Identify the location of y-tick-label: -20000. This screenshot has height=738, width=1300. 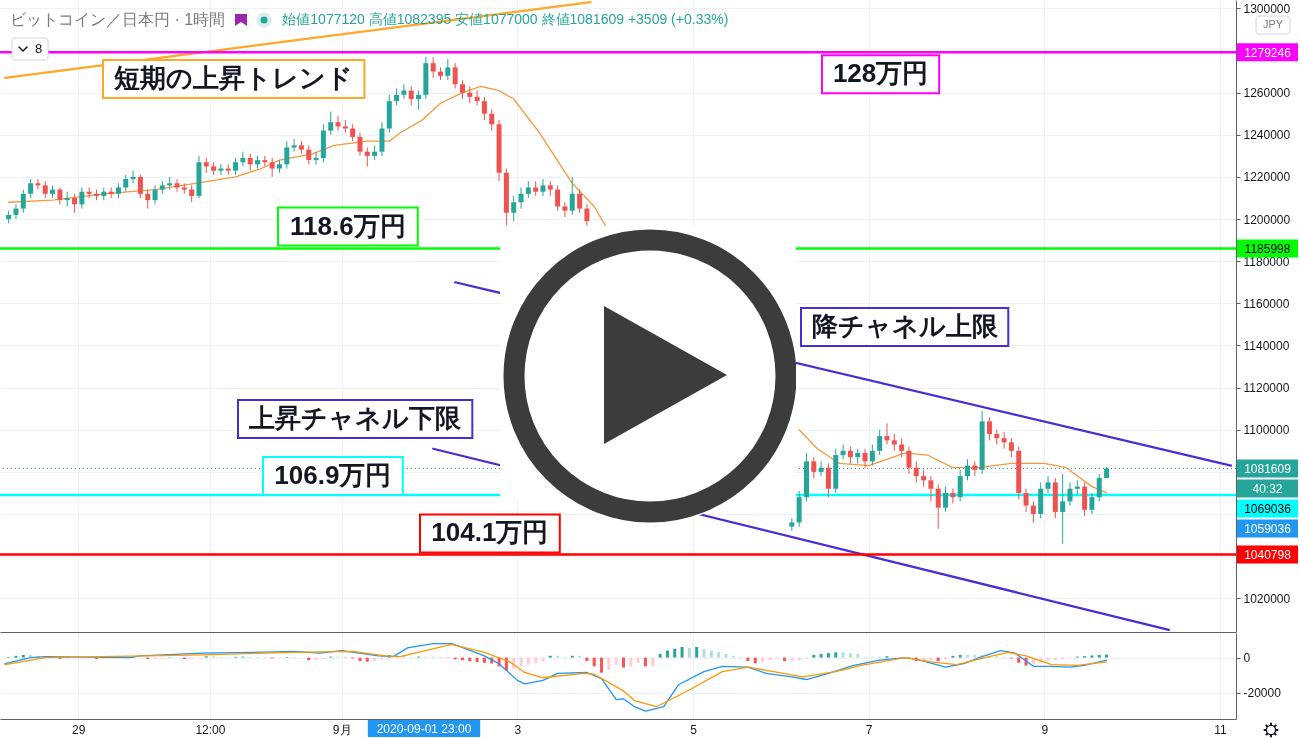
(1262, 693).